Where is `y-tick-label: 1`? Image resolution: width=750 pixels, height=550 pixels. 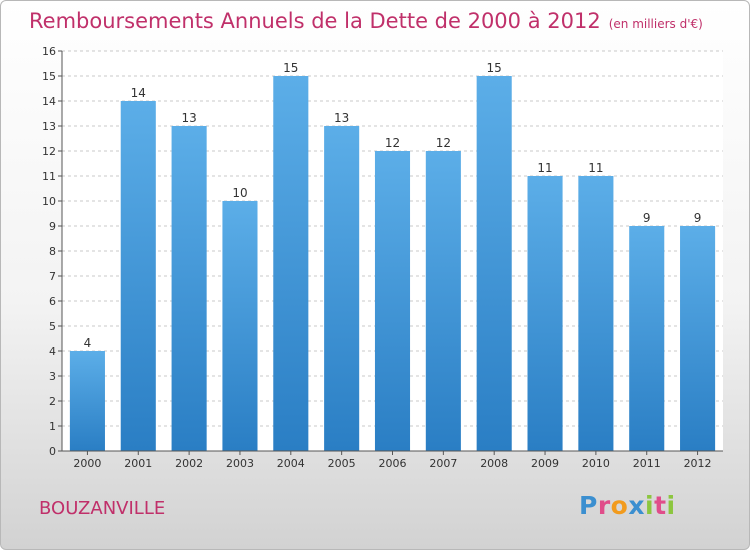 y-tick-label: 1 is located at coordinates (52, 426).